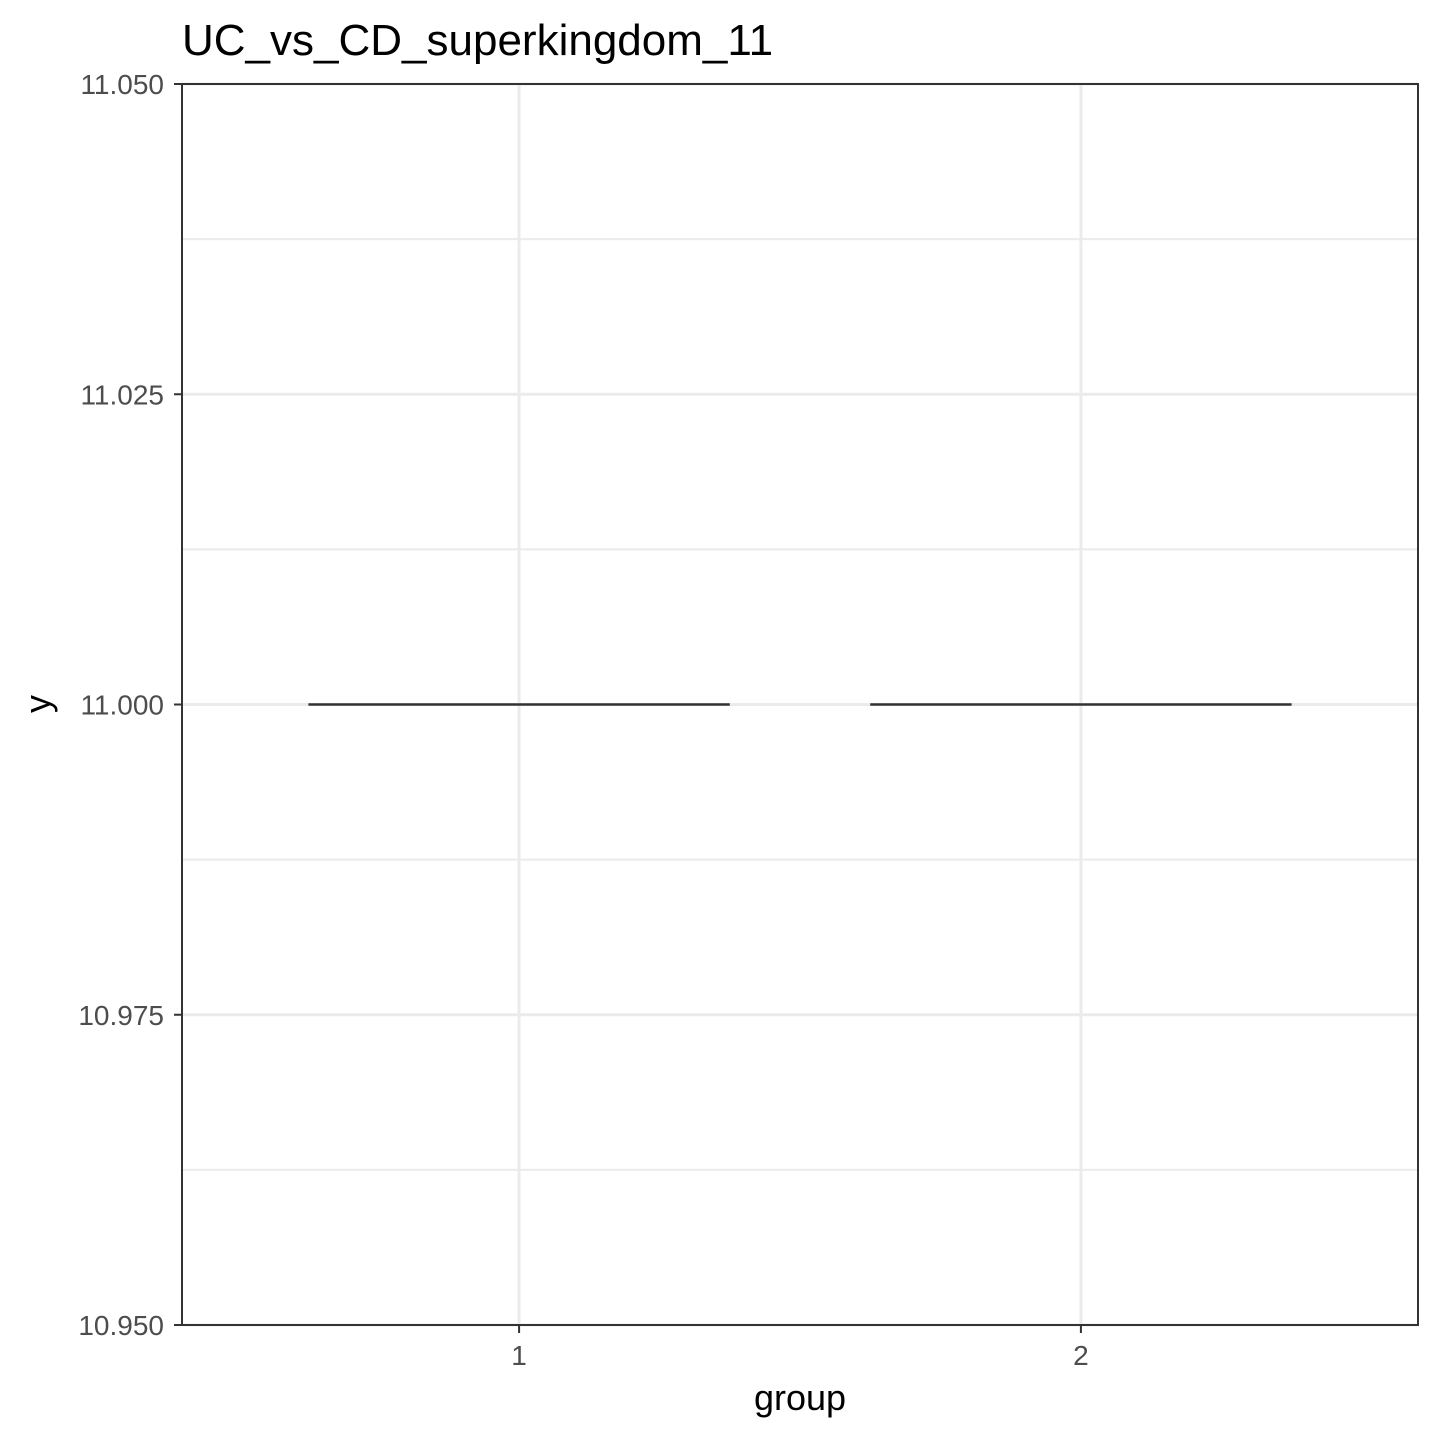 Image resolution: width=1440 pixels, height=1445 pixels. I want to click on y-tick-label: 10.975, so click(121, 1015).